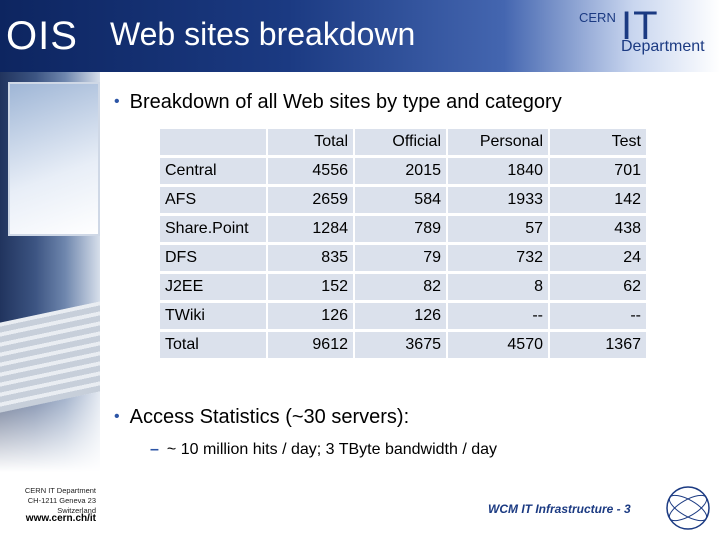  Describe the element at coordinates (640, 26) in the screenshot. I see `logo-it-text: IT` at that location.